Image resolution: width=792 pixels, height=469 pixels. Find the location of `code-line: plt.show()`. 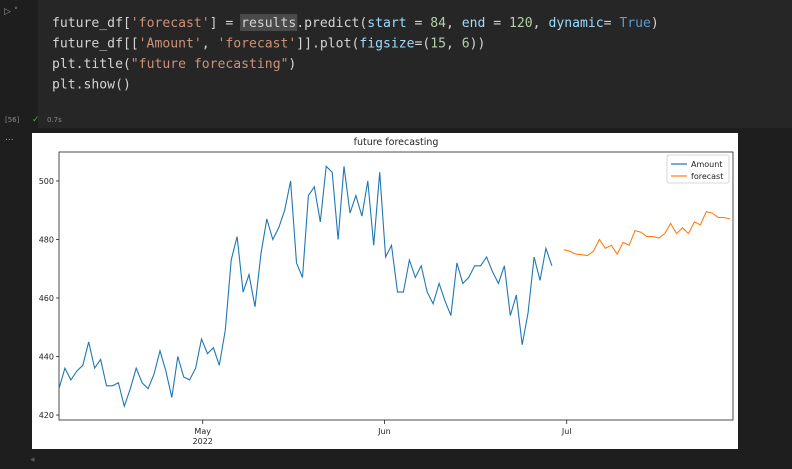

code-line: plt.show() is located at coordinates (91, 85).